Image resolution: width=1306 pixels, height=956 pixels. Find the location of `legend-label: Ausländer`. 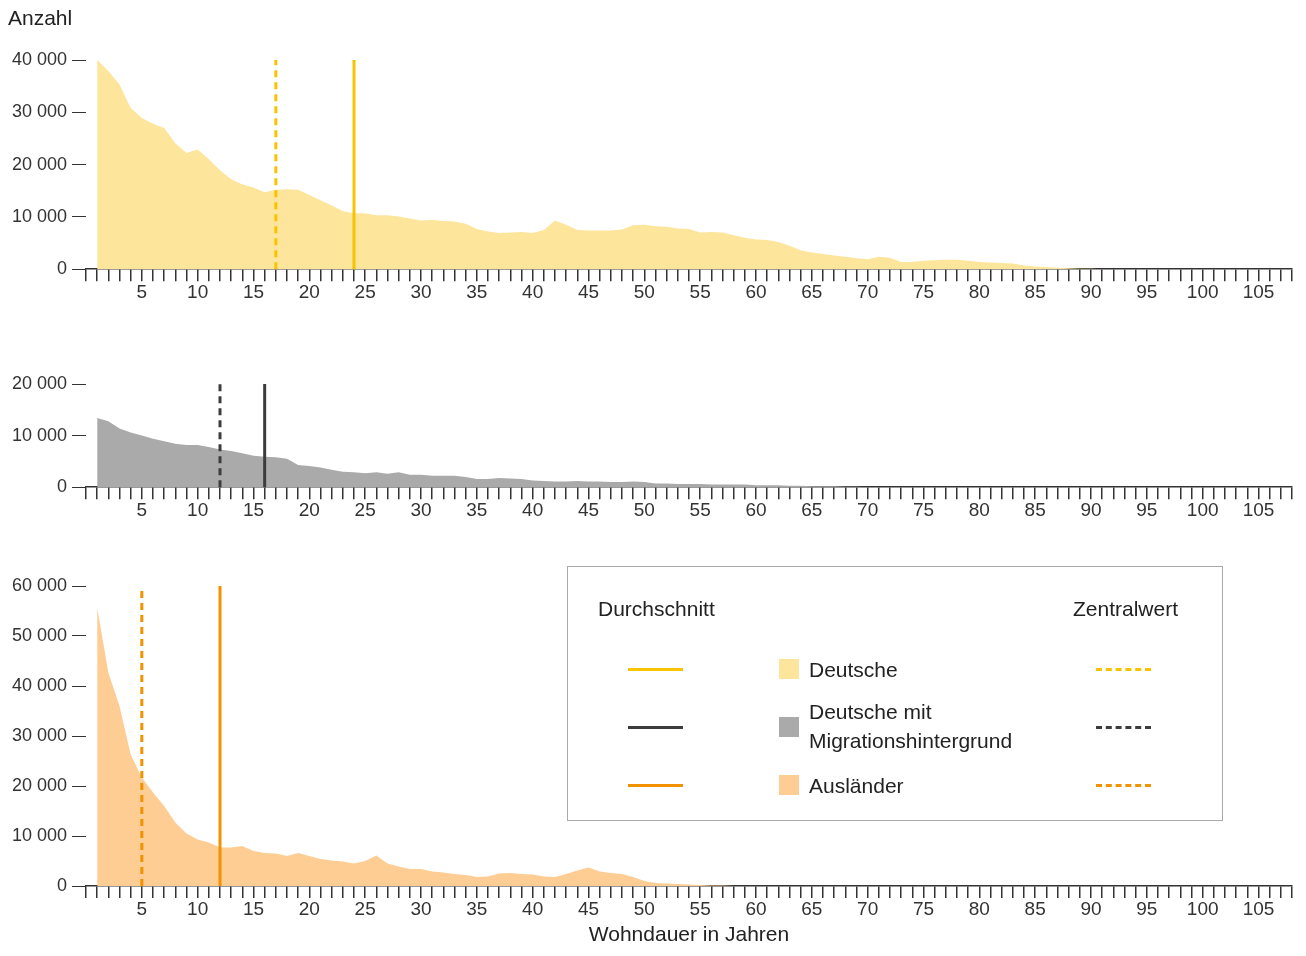

legend-label: Ausländer is located at coordinates (857, 786).